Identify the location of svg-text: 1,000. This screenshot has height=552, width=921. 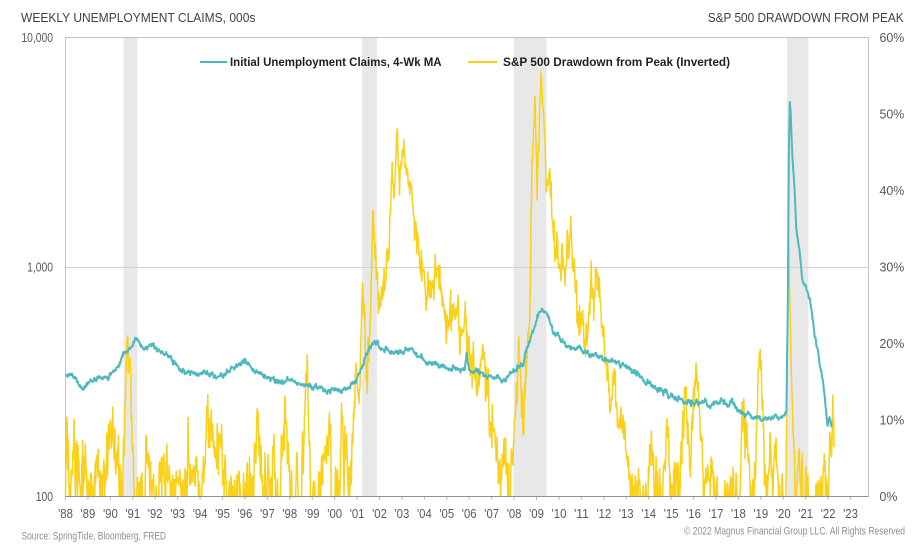
(40, 267).